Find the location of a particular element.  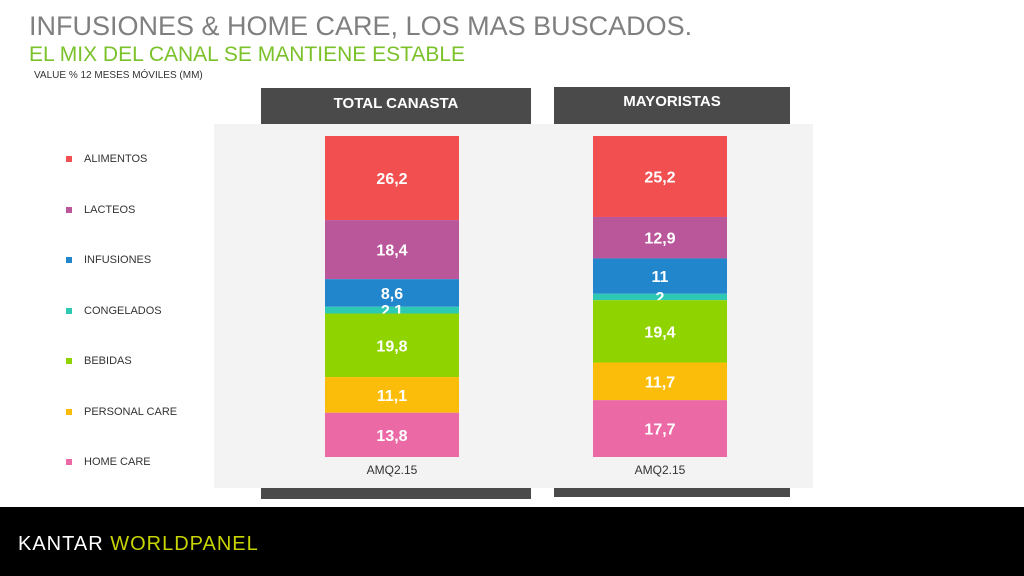

panel-header-total-canasta: TOTAL CANASTA is located at coordinates (396, 106).